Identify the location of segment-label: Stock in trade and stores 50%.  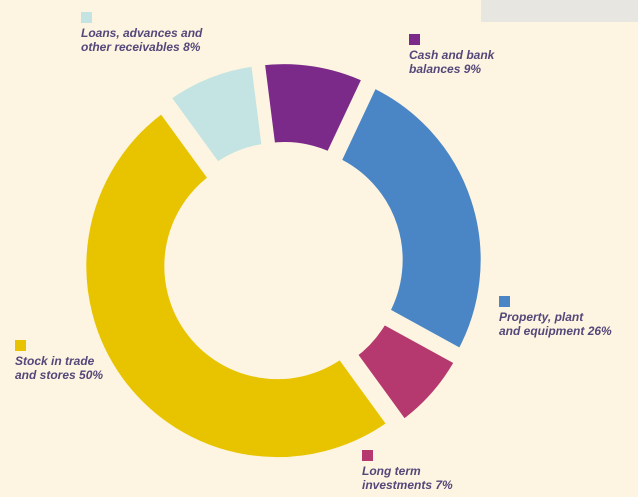
(59, 368).